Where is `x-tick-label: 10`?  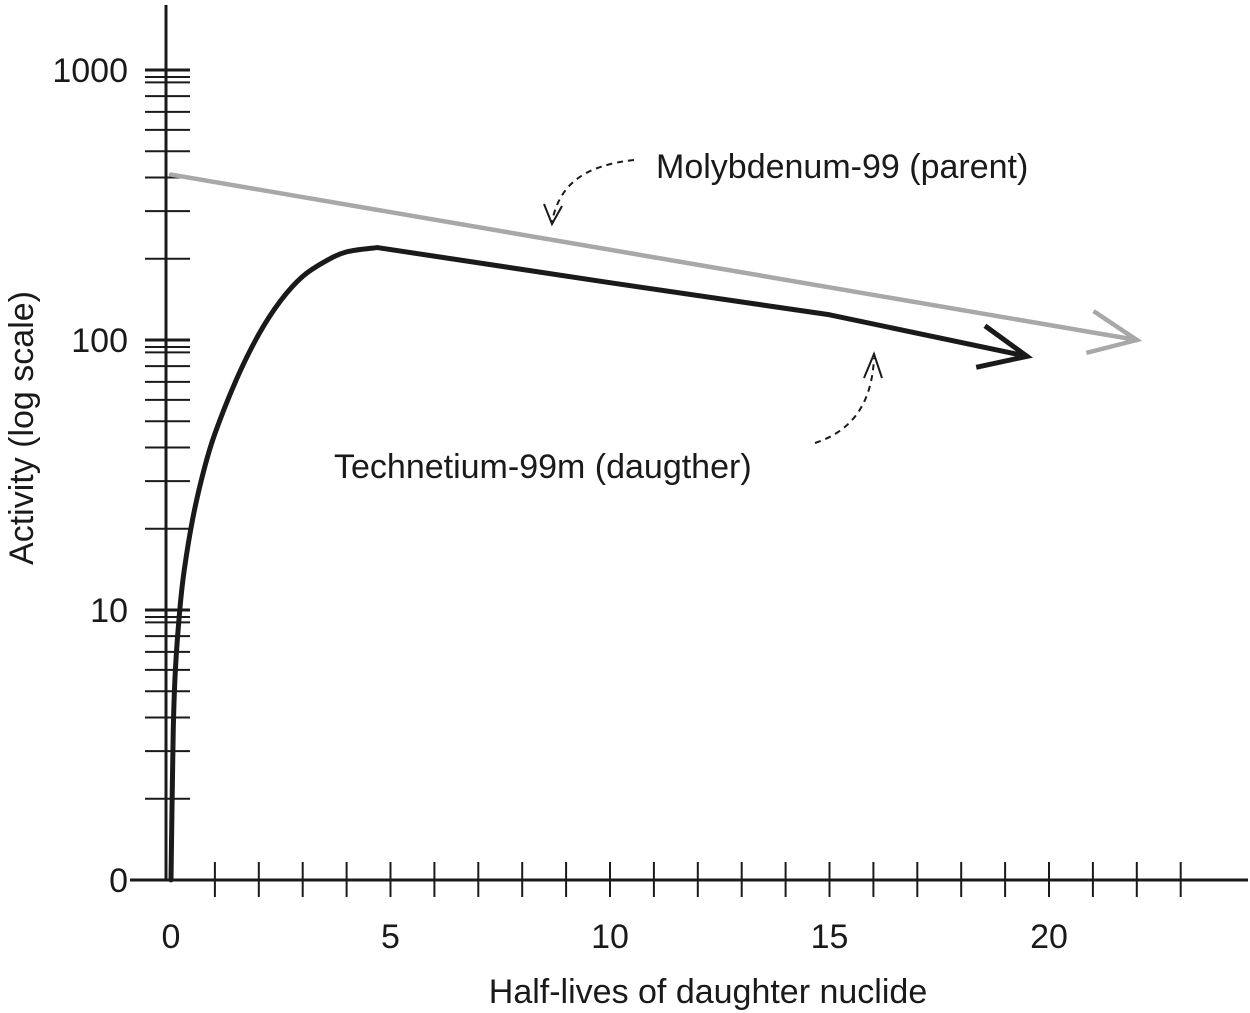 x-tick-label: 10 is located at coordinates (610, 937).